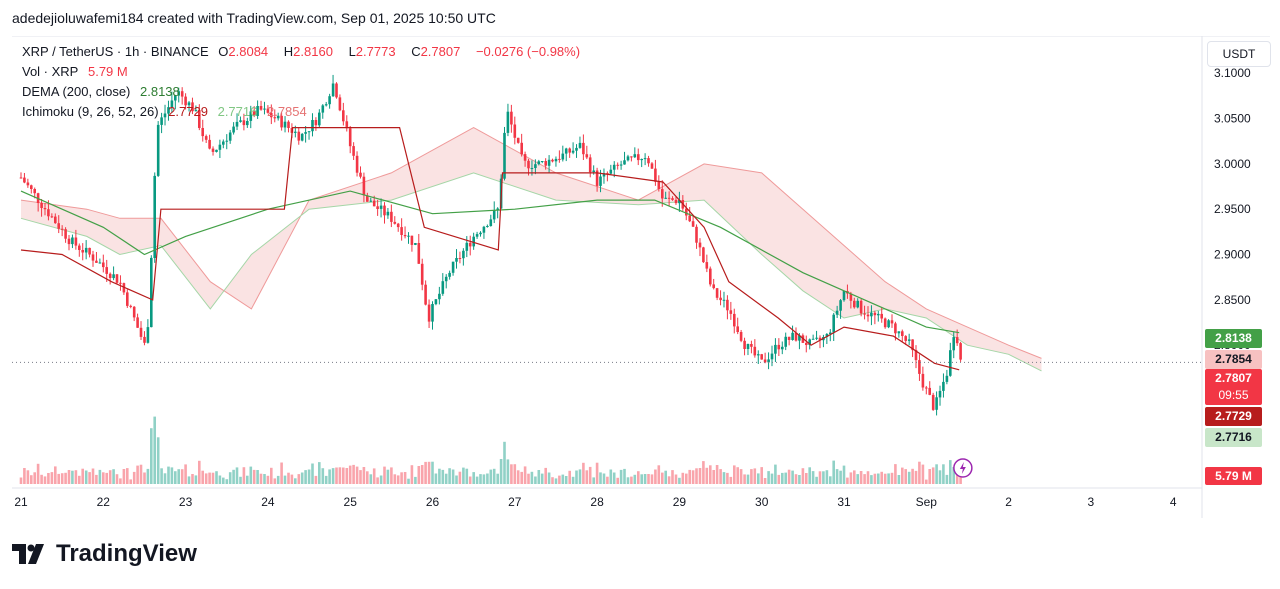  I want to click on date-tick-label: 3, so click(1091, 502).